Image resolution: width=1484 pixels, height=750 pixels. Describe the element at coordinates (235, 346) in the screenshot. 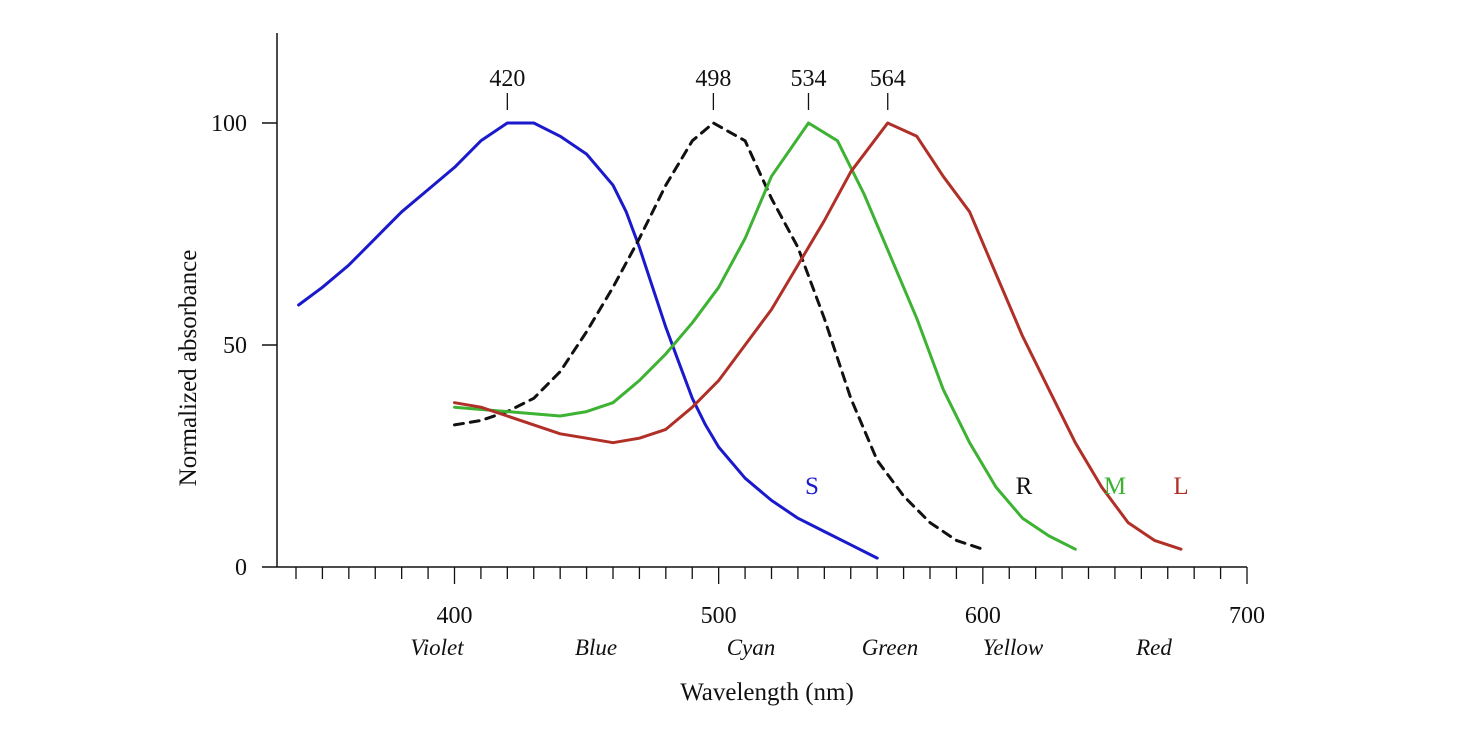

I see `y-tick-label: 50` at that location.